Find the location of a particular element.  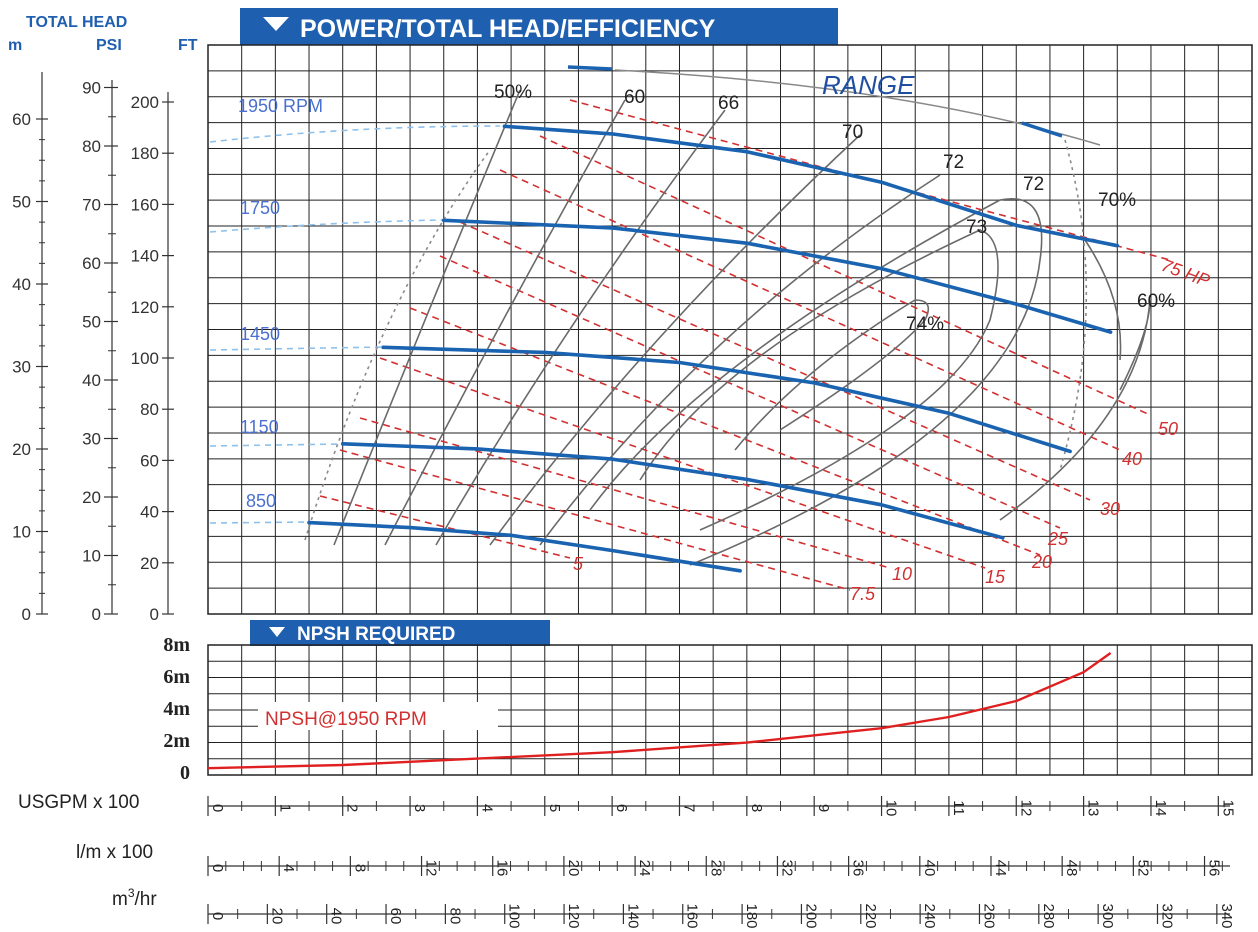

psi-axis-tick-label: 50 is located at coordinates (91, 322).